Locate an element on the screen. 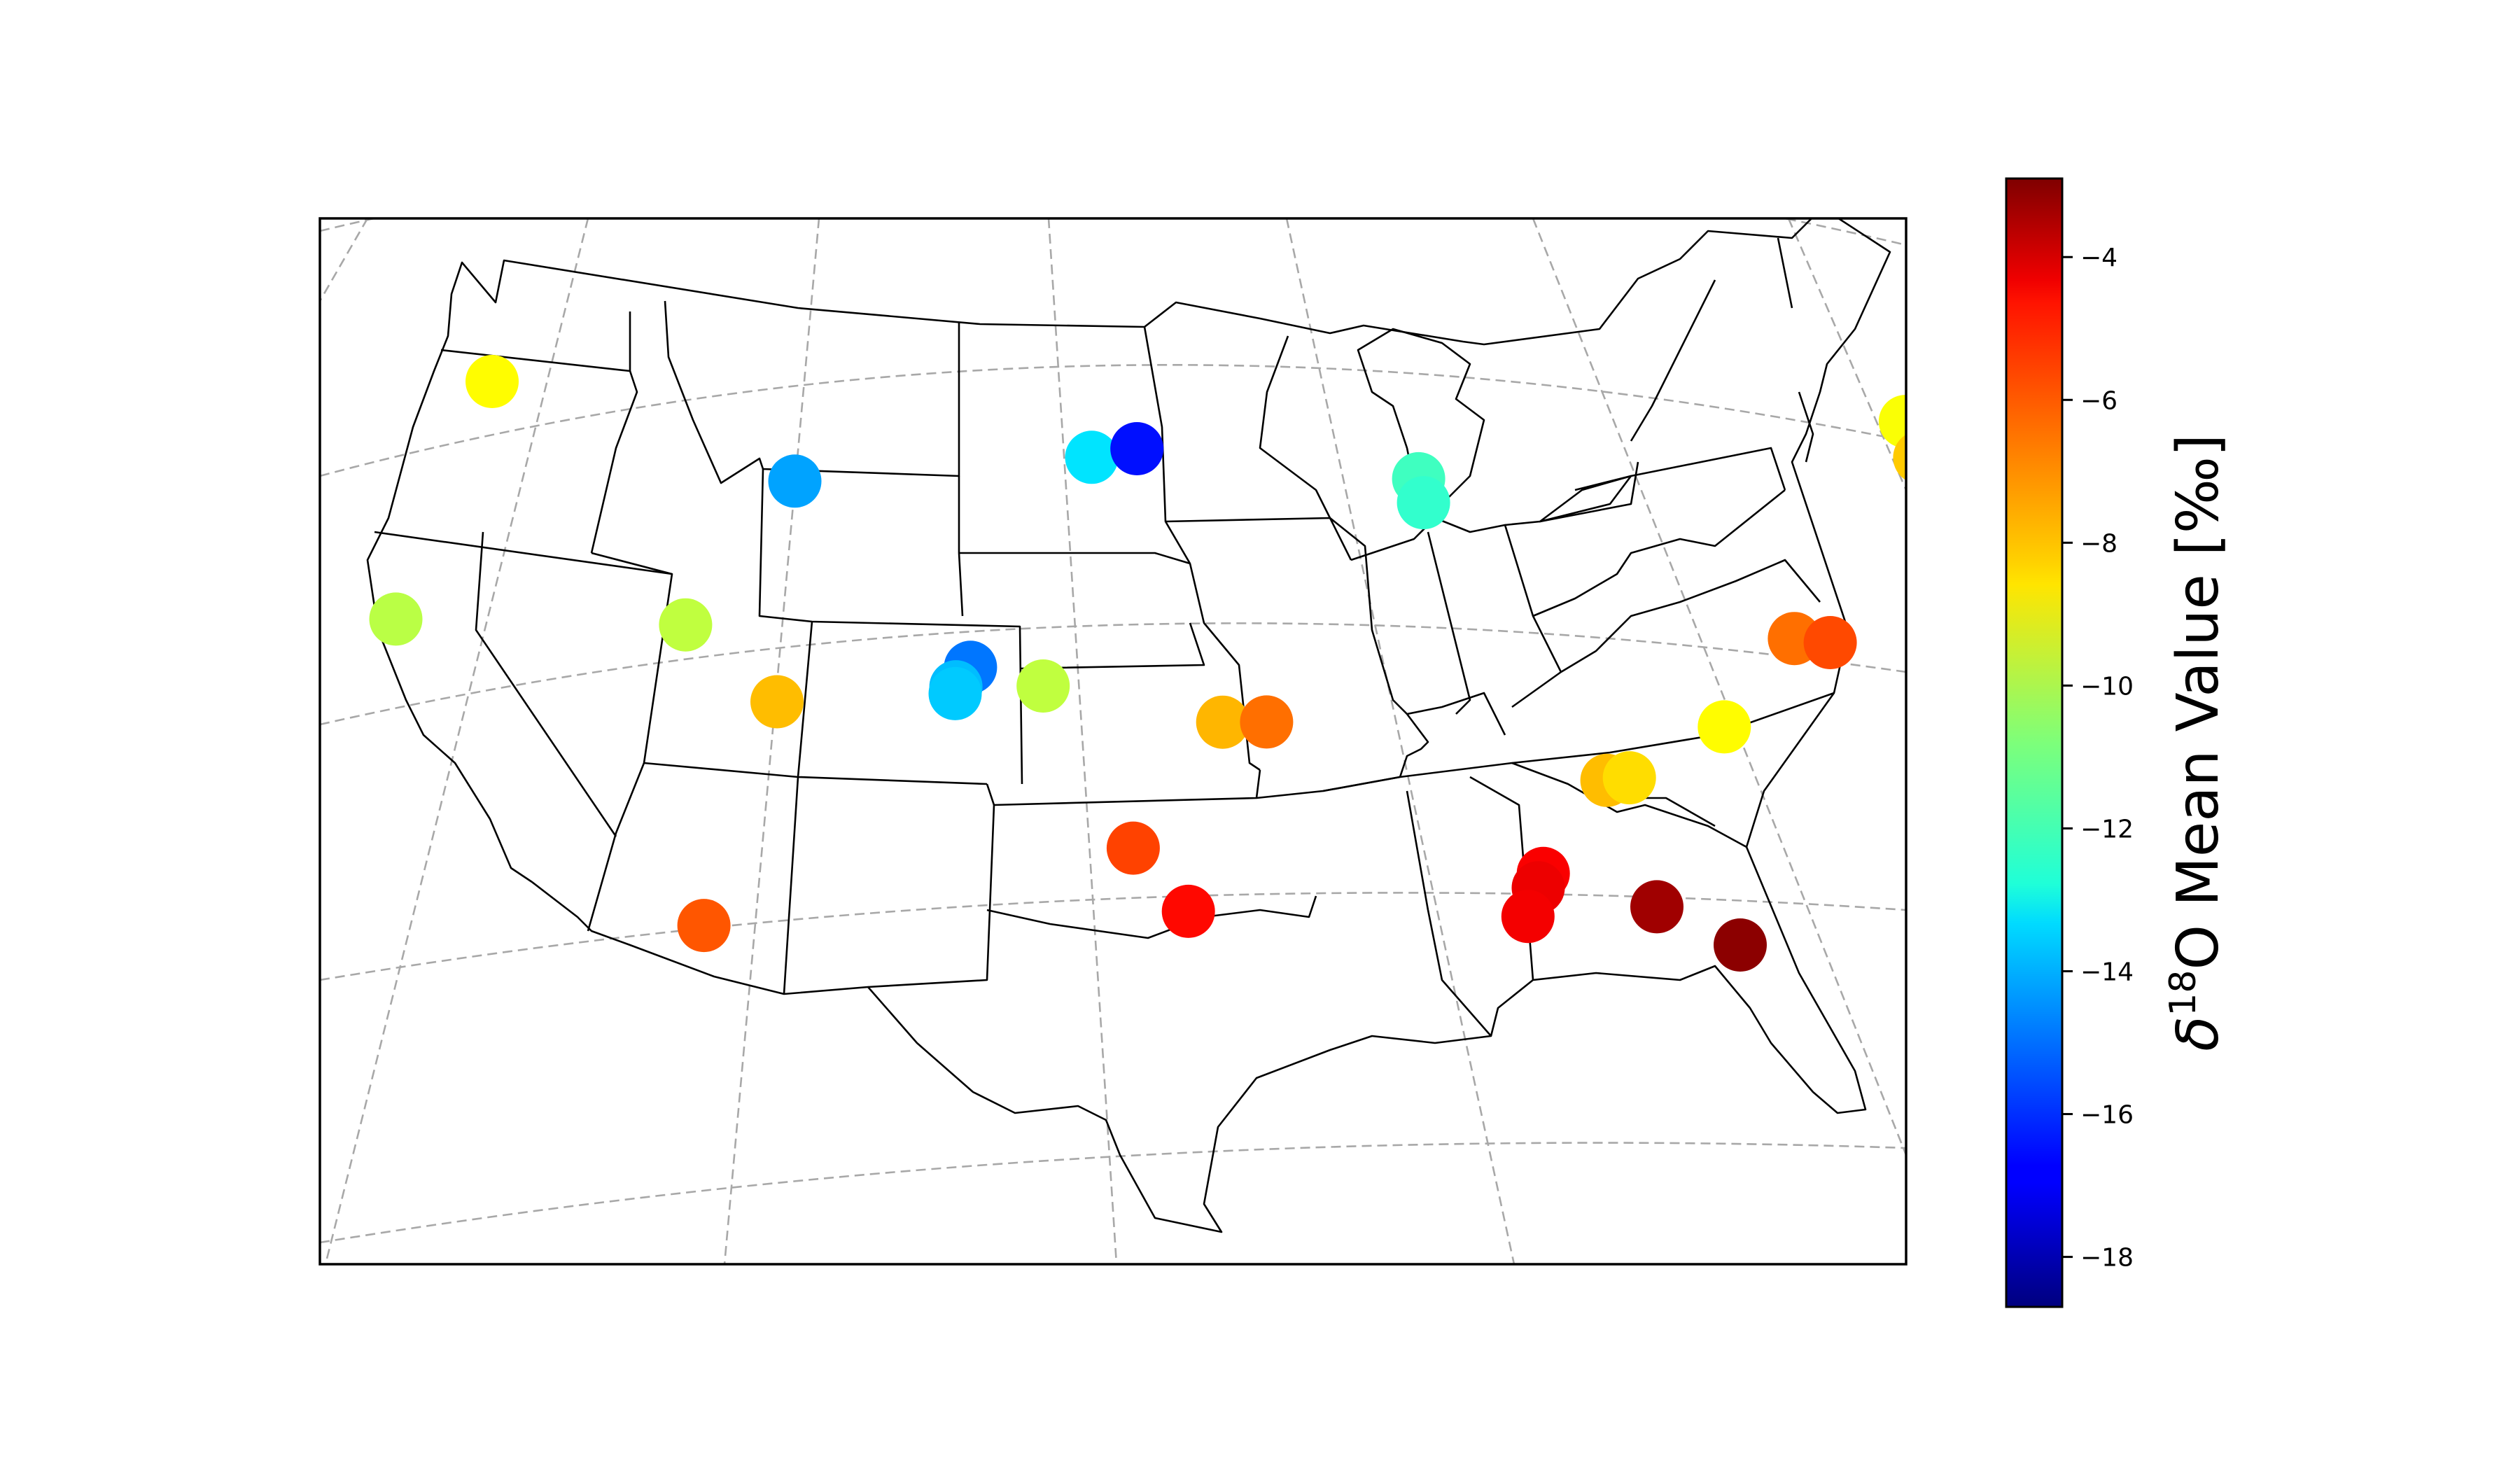 This screenshot has height=1470, width=2520. colorbar-tick-label: −14 is located at coordinates (2107, 972).